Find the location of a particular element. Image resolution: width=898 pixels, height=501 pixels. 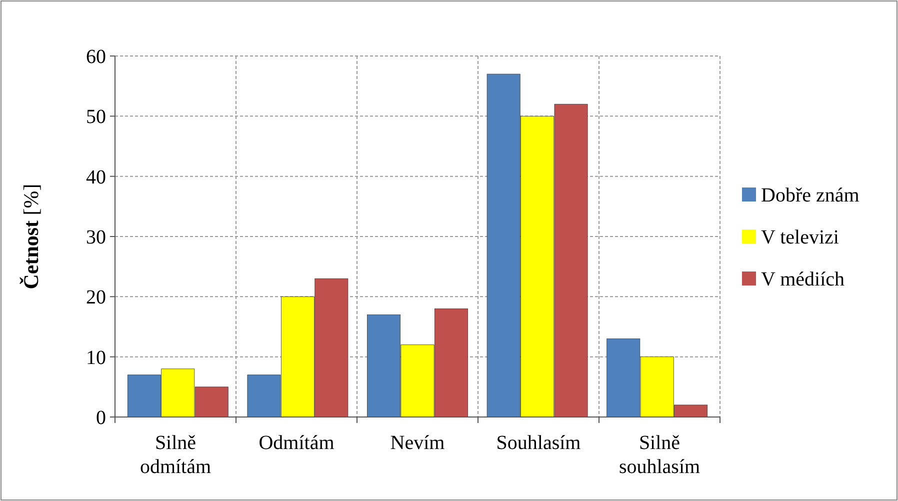

y-tick-label: 30 is located at coordinates (96, 237).